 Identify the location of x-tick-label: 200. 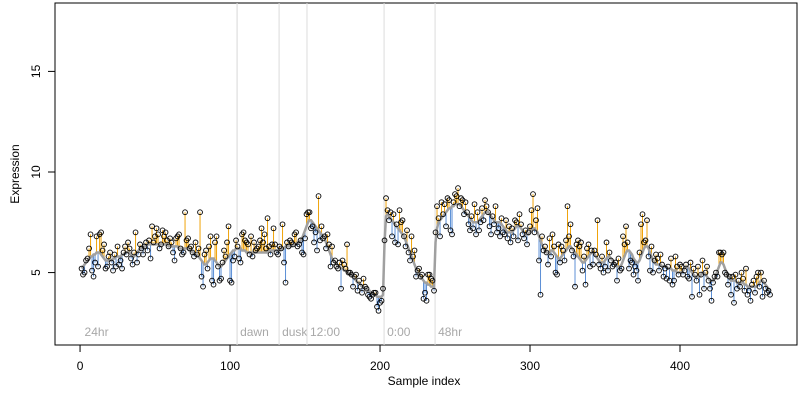
(380, 366).